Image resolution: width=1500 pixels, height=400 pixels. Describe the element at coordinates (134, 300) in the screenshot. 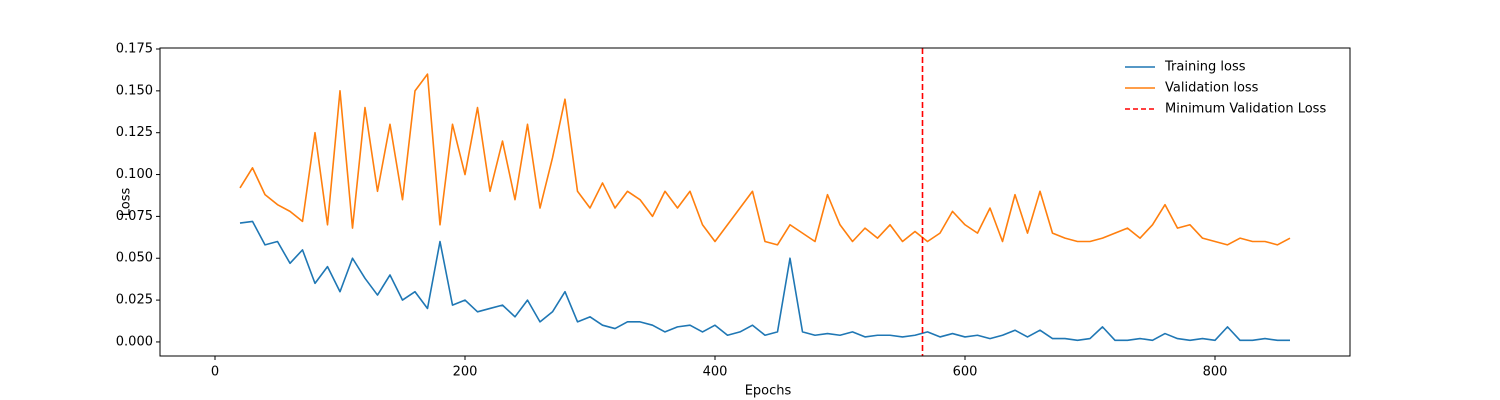

I see `y-tick-label: 0.025` at that location.